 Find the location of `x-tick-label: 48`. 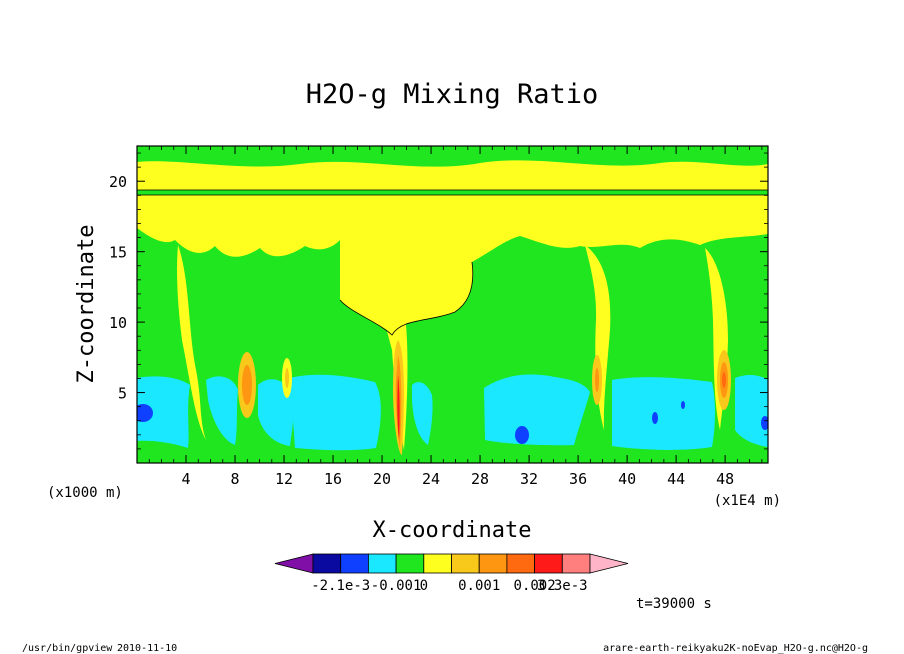

x-tick-label: 48 is located at coordinates (725, 479).